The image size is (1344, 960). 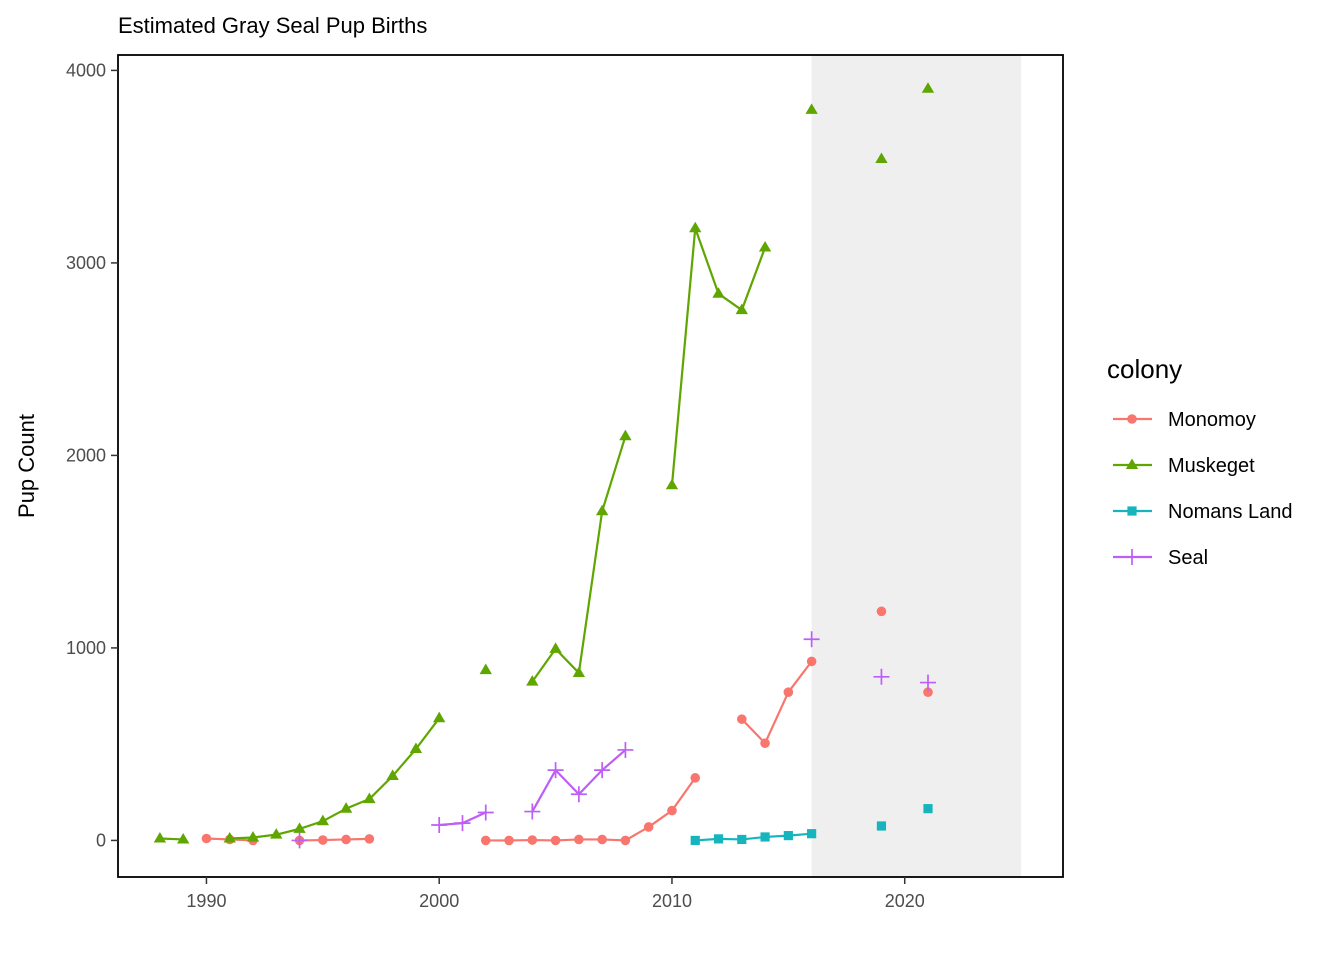 What do you see at coordinates (672, 901) in the screenshot?
I see `x-tick-label: 2010` at bounding box center [672, 901].